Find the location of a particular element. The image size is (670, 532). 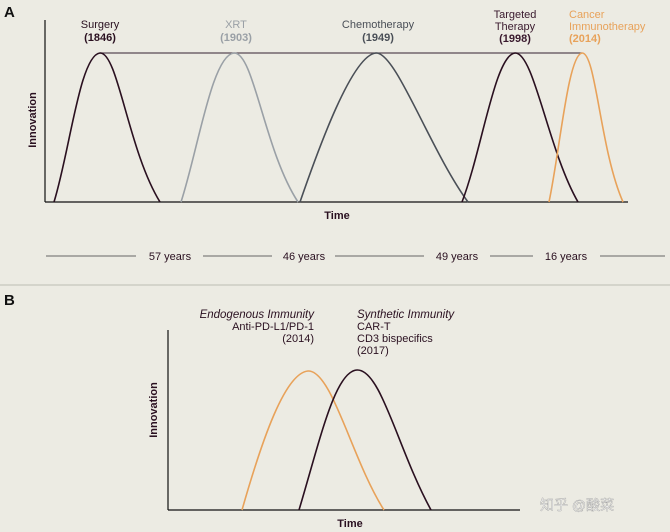

endogenous-line1: Anti-PD-L1/PD-1 is located at coordinates (273, 327).